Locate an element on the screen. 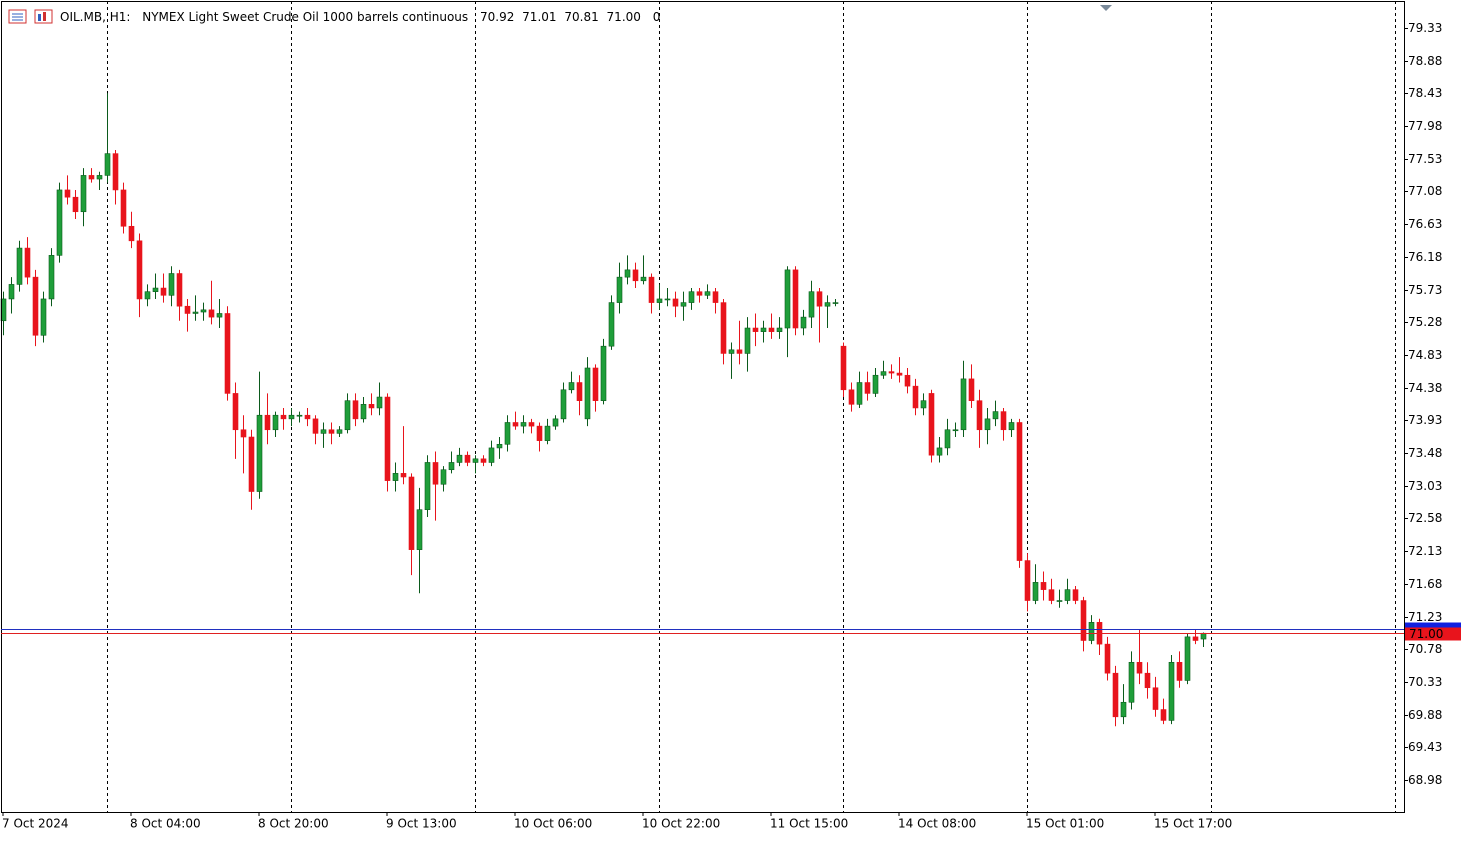 Image resolution: width=1462 pixels, height=843 pixels. y-tick-label: 73.93 is located at coordinates (1425, 420).